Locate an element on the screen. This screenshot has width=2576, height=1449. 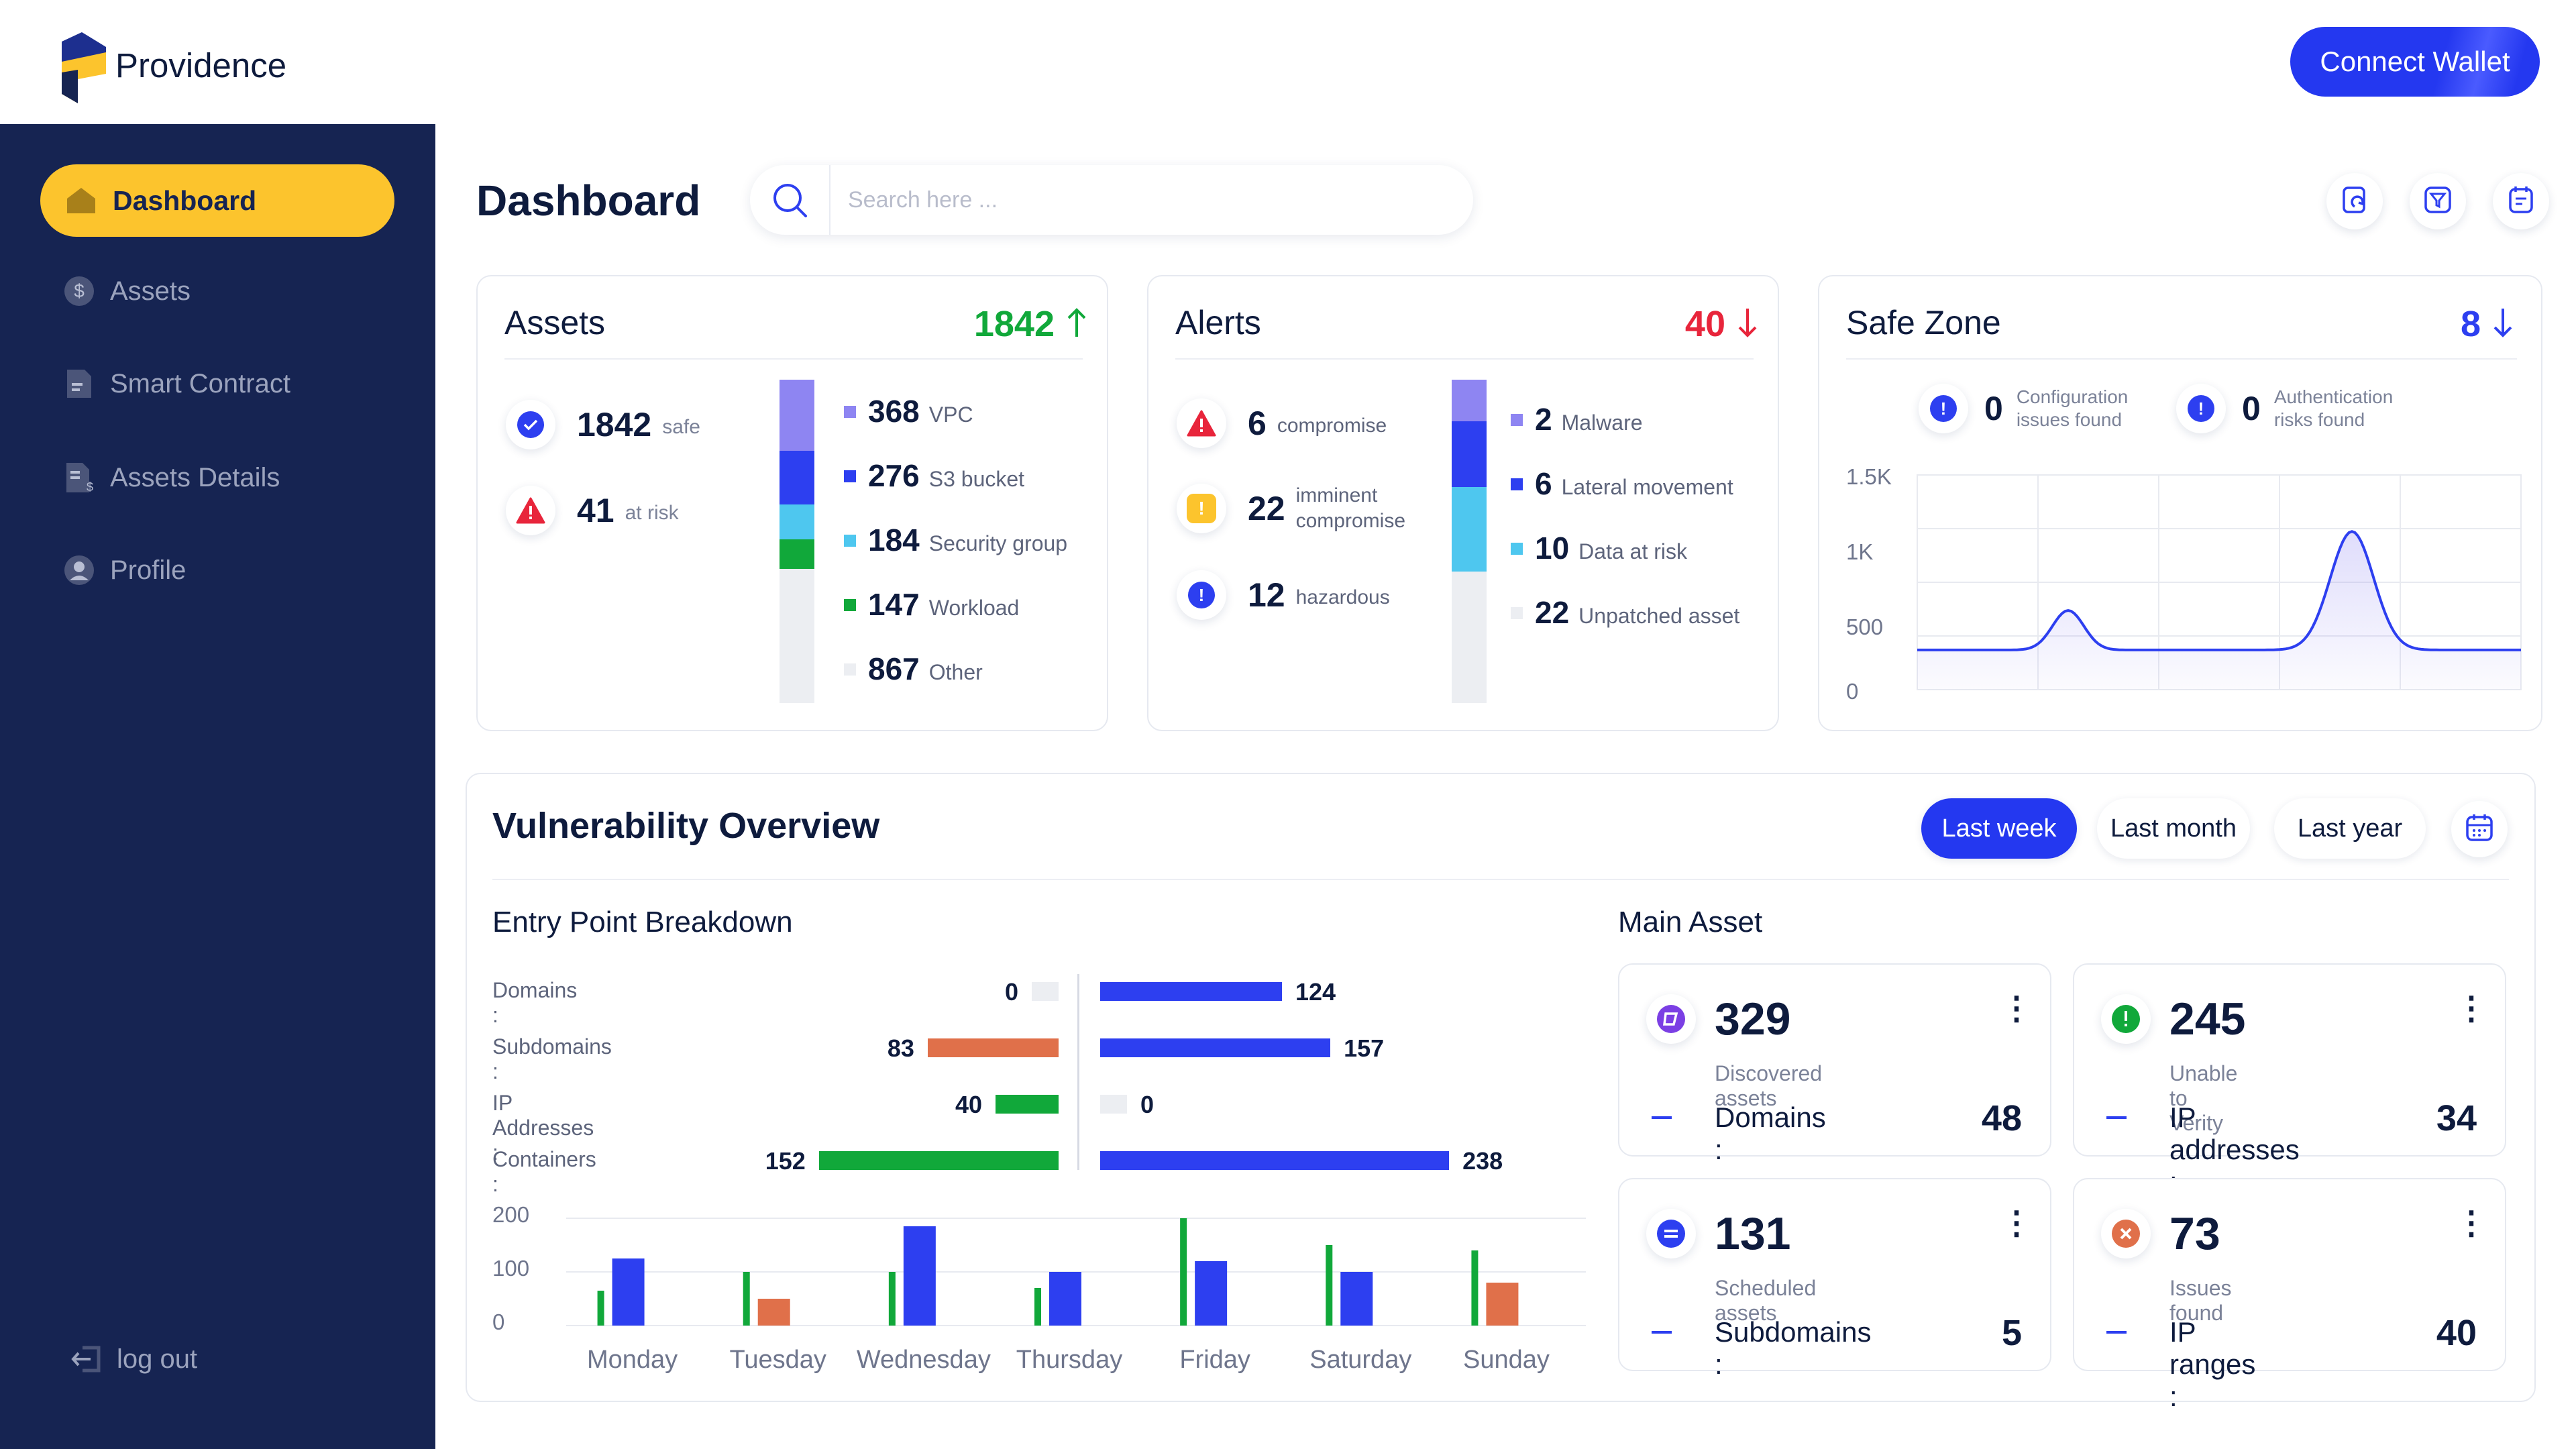
alert-value: 22 is located at coordinates (1266, 508).